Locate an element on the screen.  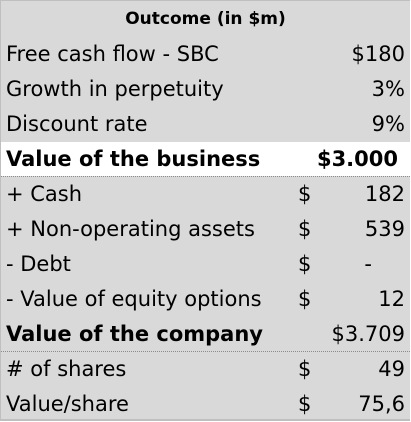
row-label: Free cash flow - SBC is located at coordinates (112, 54).